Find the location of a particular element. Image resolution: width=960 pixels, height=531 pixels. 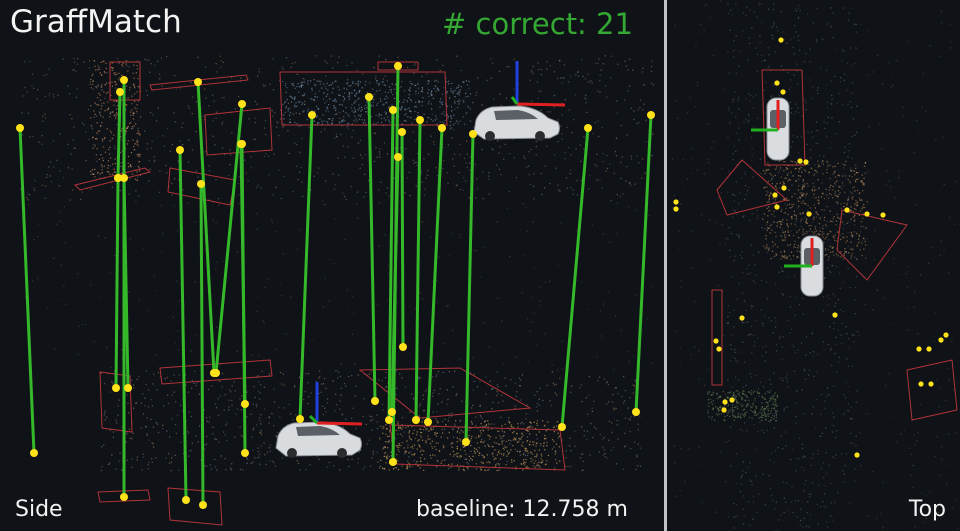

match-line is located at coordinates (391, 265).